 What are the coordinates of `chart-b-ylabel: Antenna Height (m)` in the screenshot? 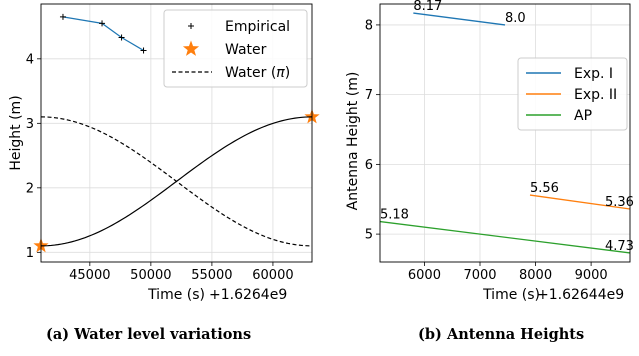 It's located at (353, 141).